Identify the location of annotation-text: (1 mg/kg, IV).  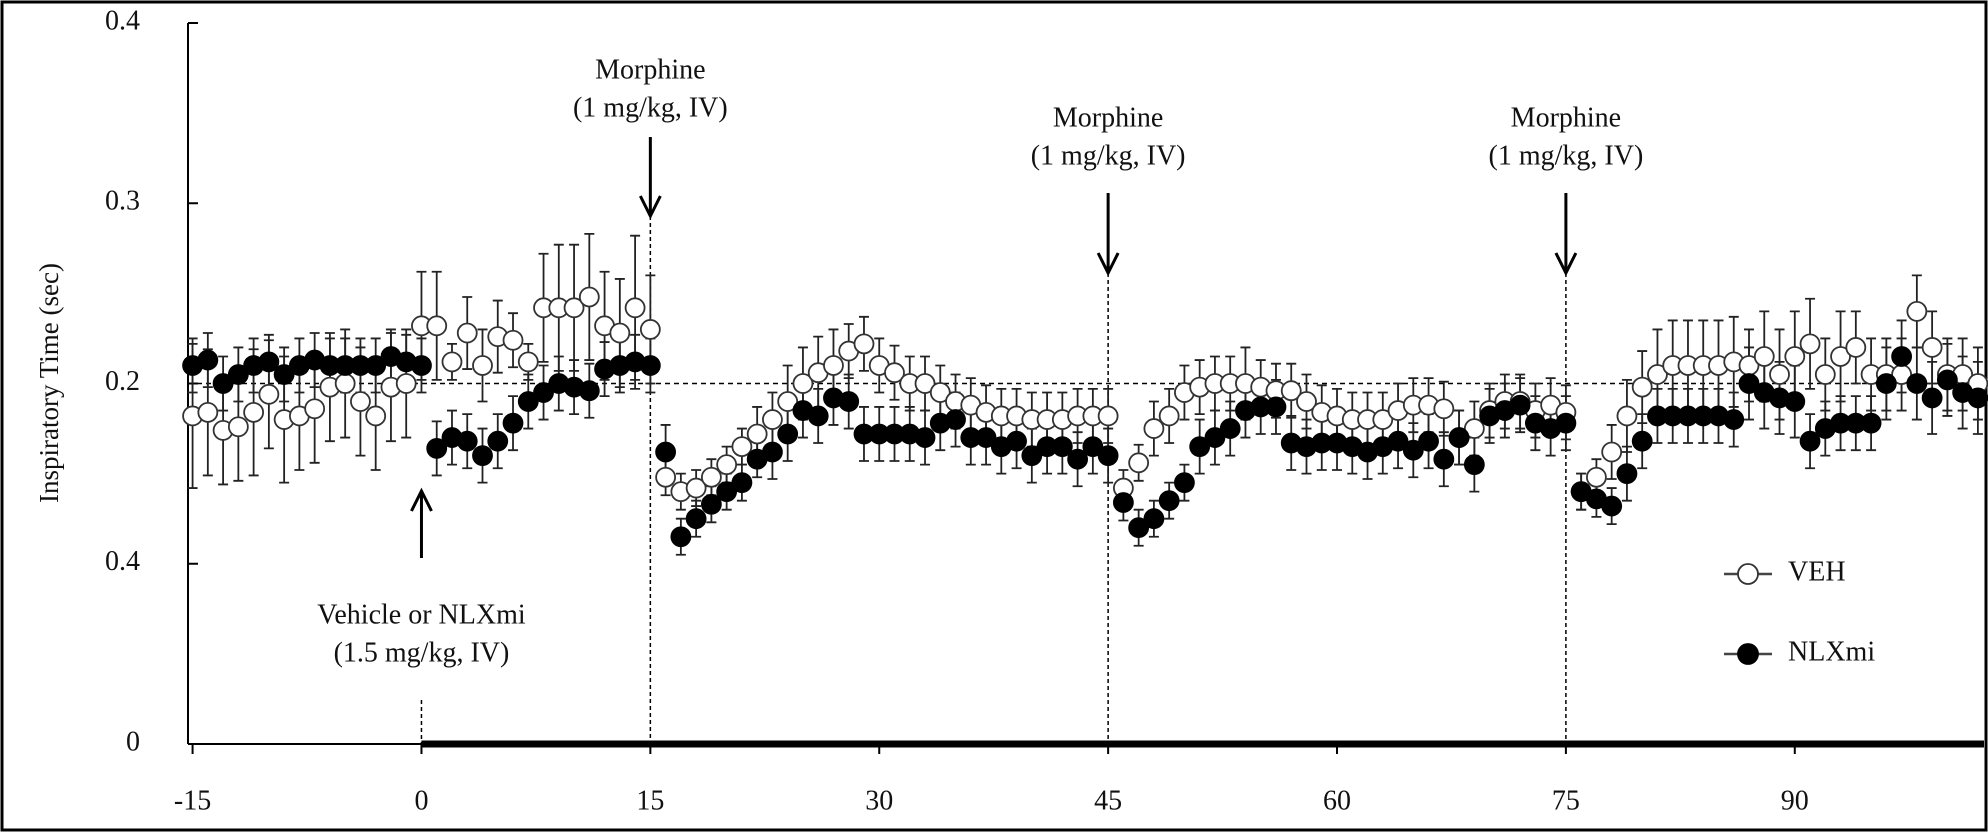
(1566, 155).